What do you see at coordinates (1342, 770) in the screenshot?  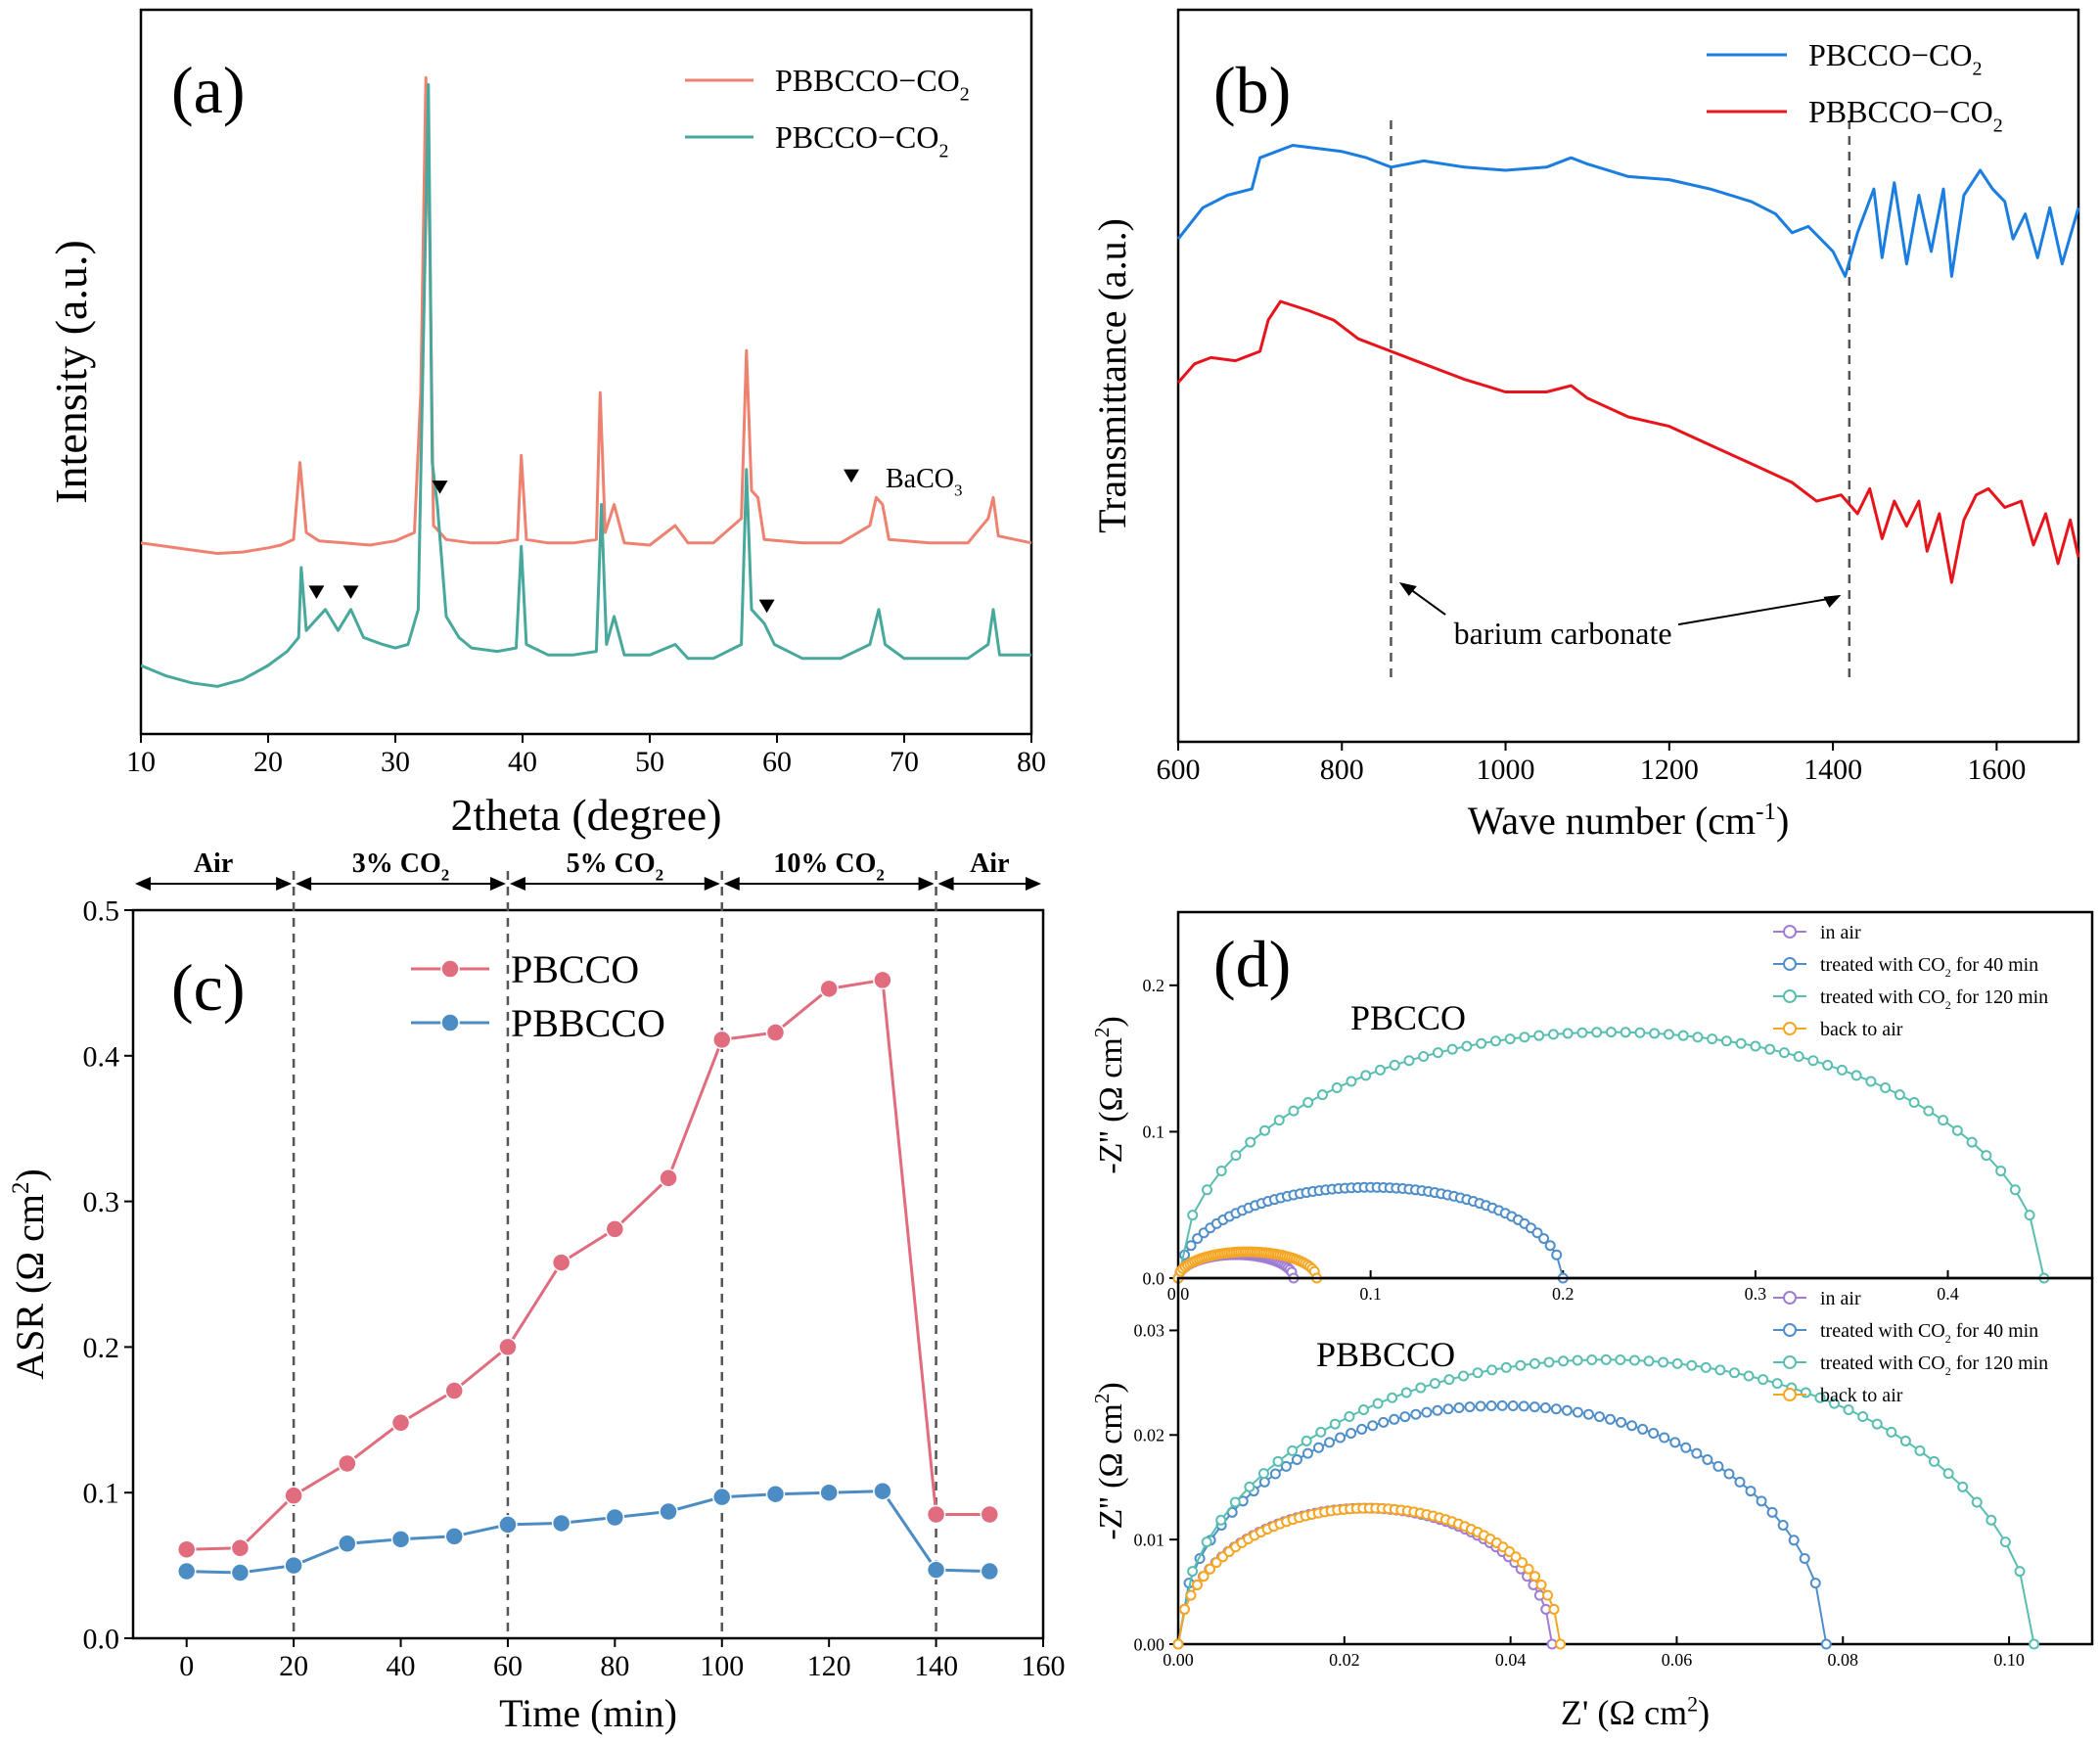 I see `panel-b-x-label: 800` at bounding box center [1342, 770].